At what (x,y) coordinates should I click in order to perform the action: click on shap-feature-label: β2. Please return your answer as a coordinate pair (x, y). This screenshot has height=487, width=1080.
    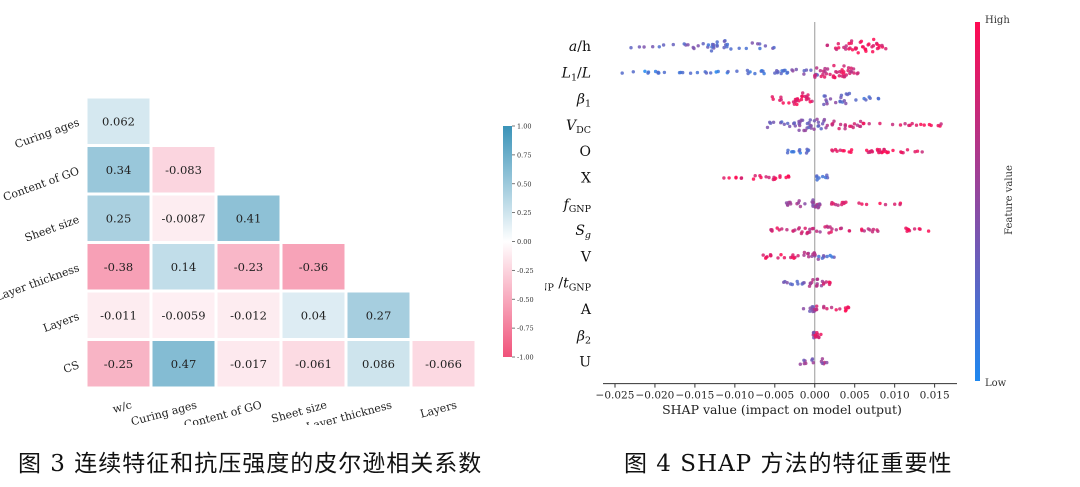
    Looking at the image, I should click on (583, 337).